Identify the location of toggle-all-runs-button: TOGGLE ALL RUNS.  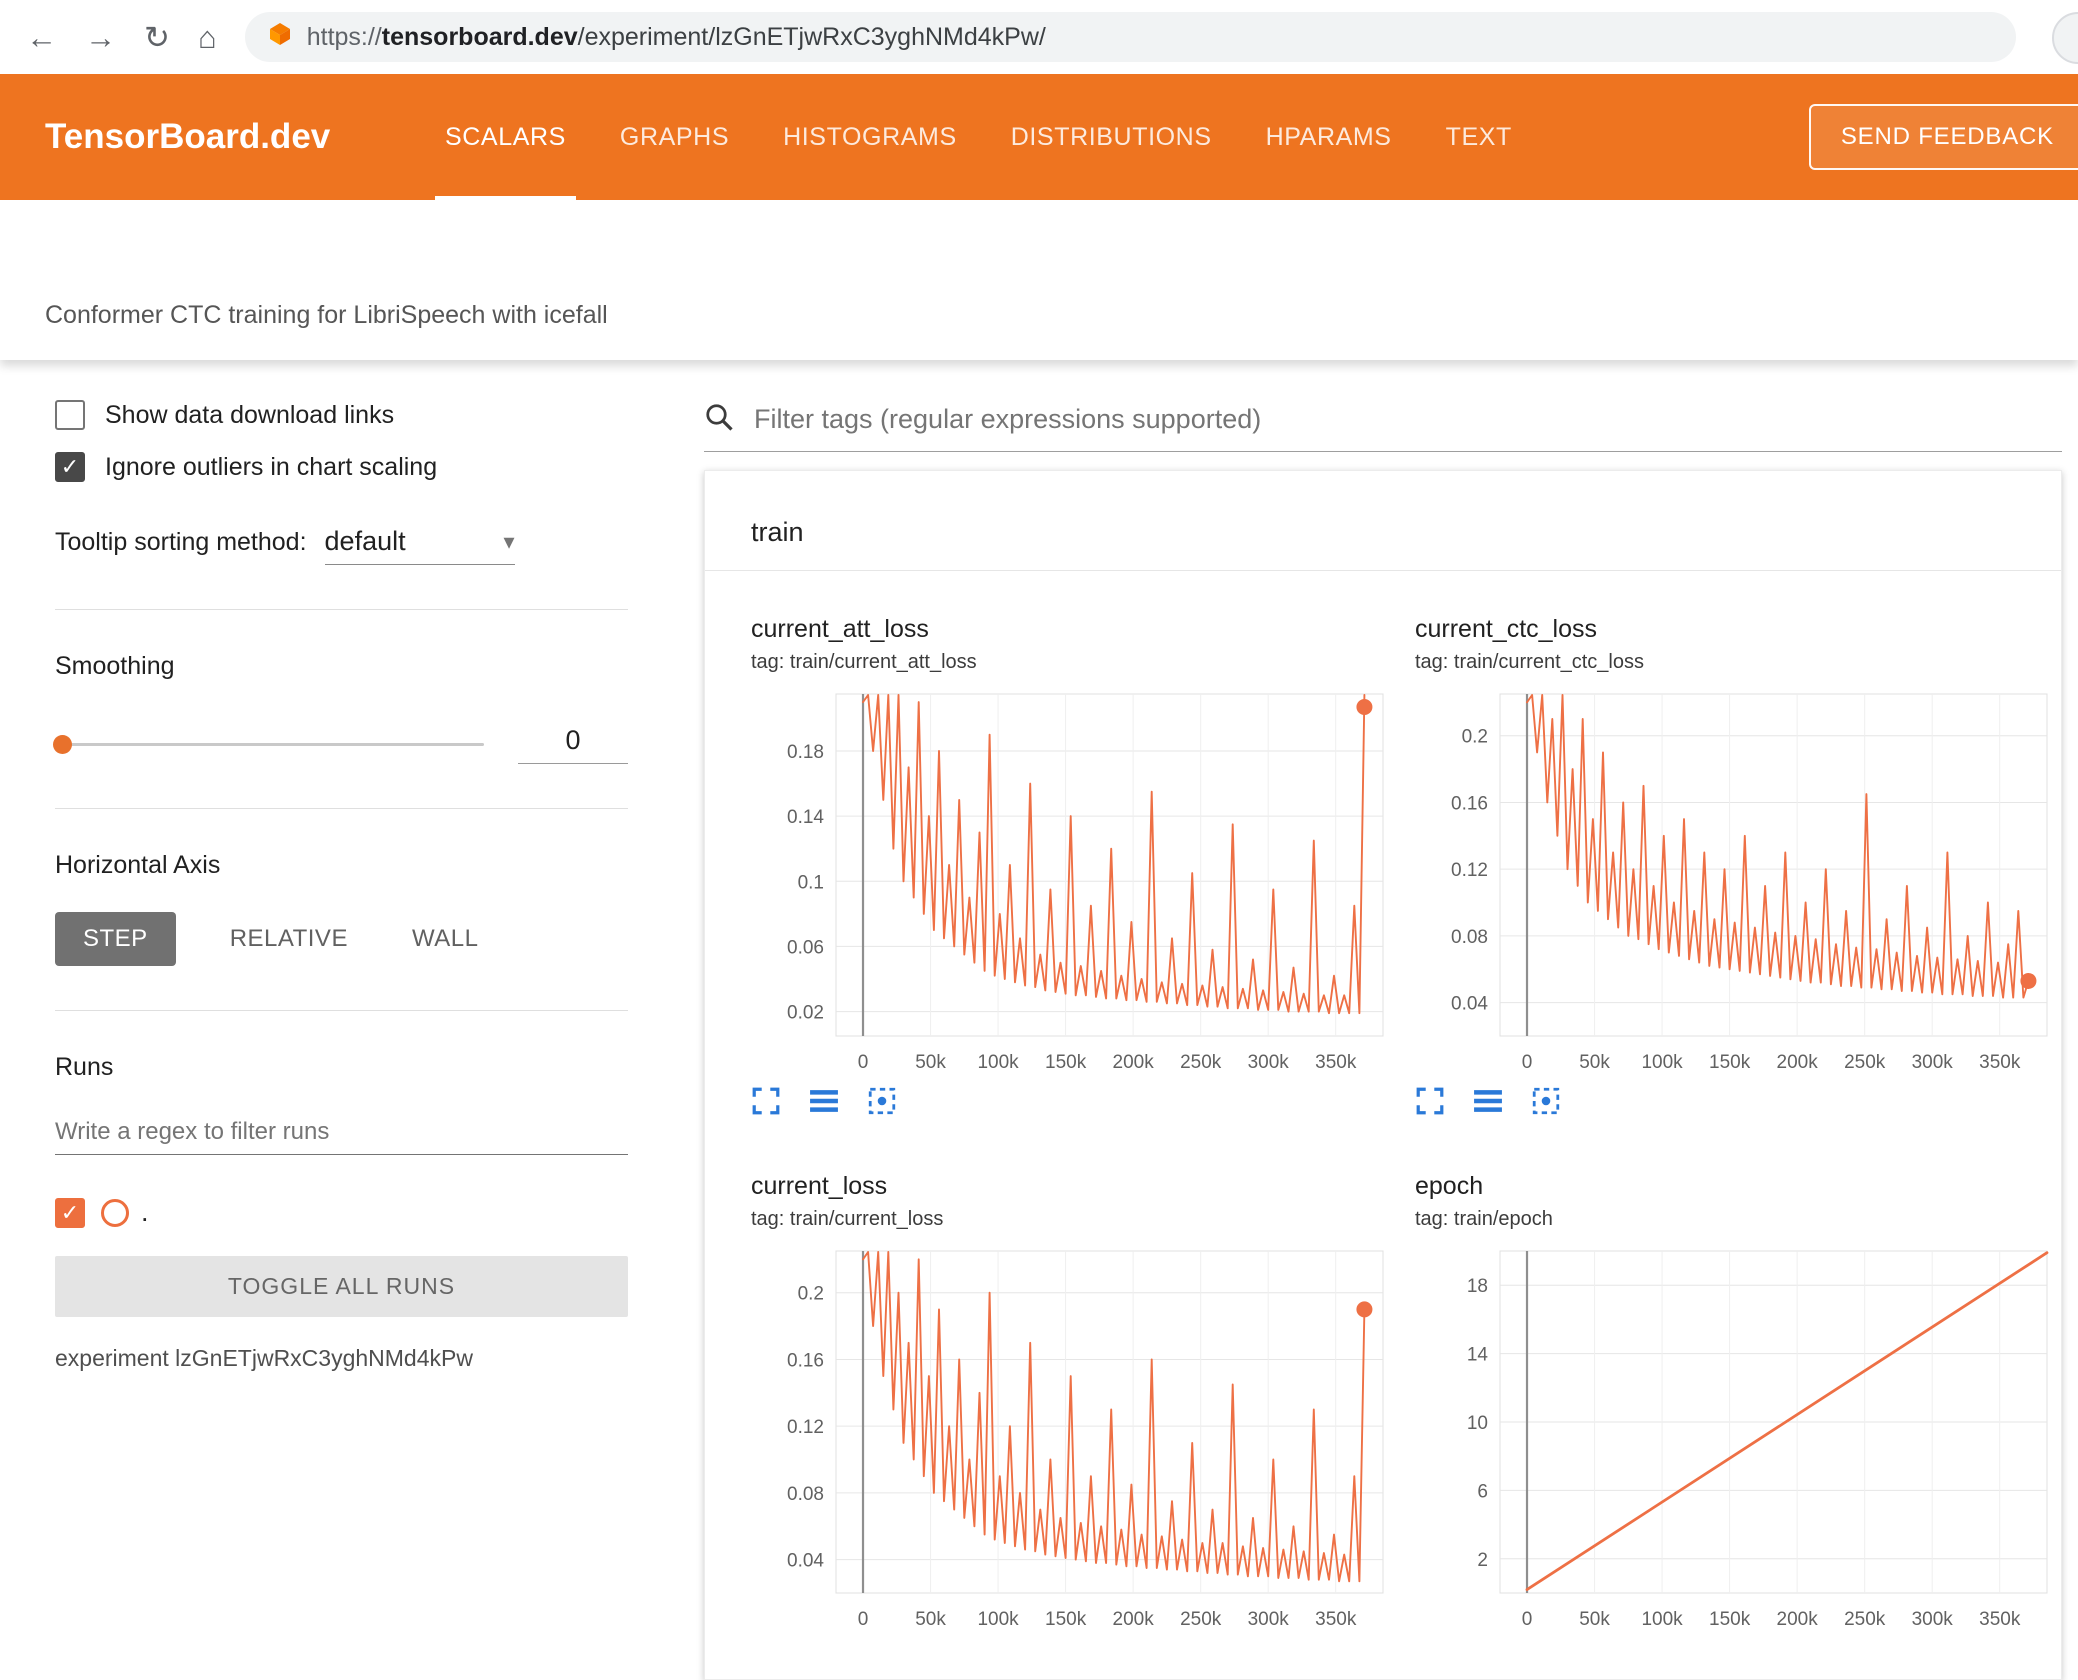
(341, 1286).